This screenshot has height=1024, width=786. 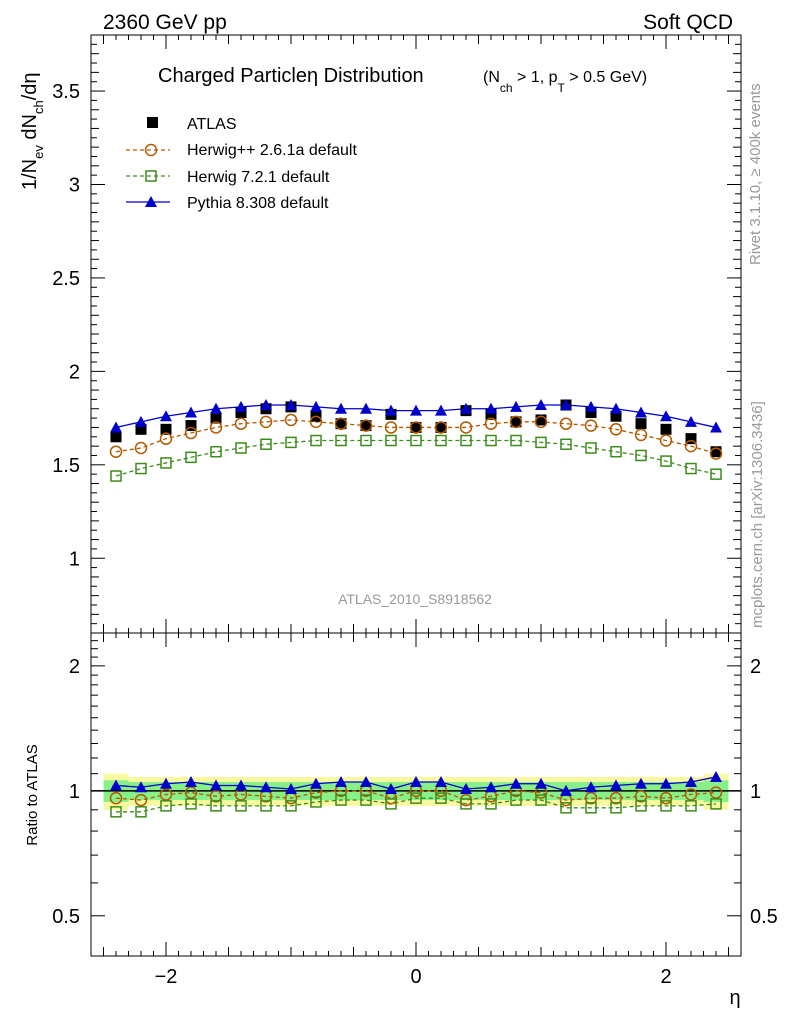 I want to click on legend-herwig7-label: Herwig 7.2.1 default, so click(x=258, y=177).